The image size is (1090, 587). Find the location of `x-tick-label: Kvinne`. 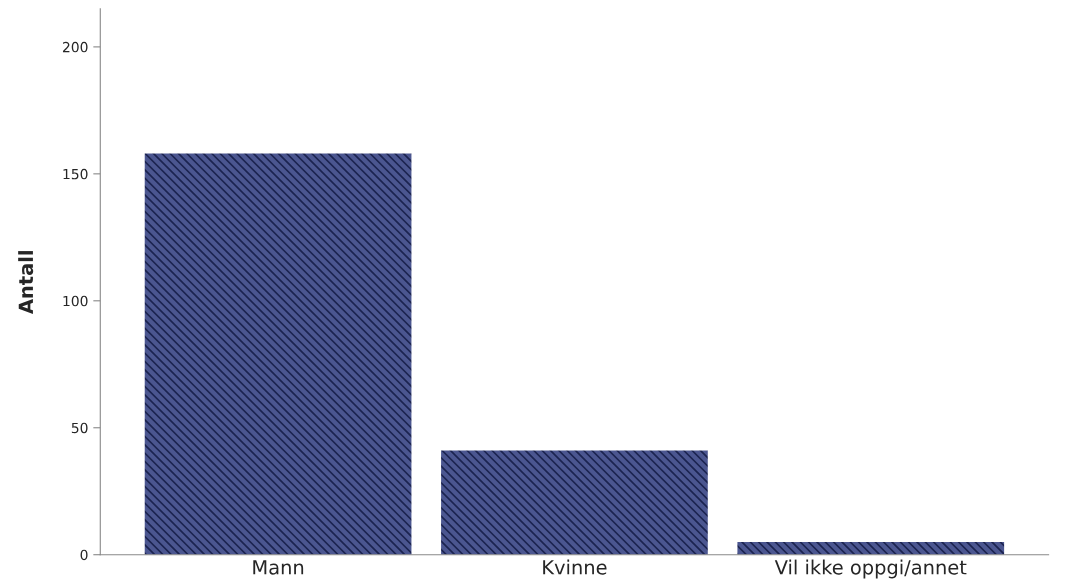

x-tick-label: Kvinne is located at coordinates (575, 567).